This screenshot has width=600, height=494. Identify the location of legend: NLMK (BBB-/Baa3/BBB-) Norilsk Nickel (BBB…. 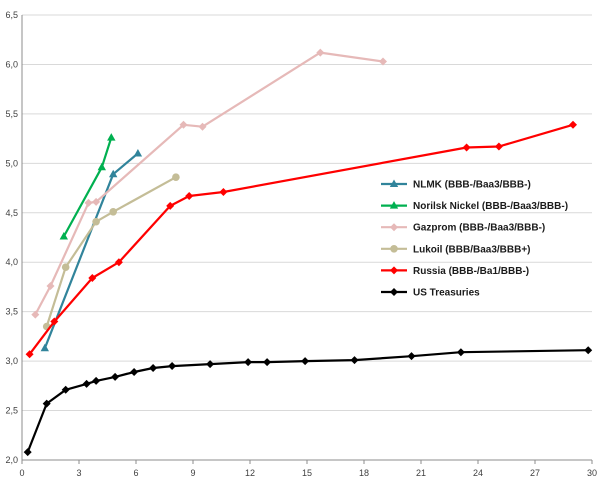
(474, 239).